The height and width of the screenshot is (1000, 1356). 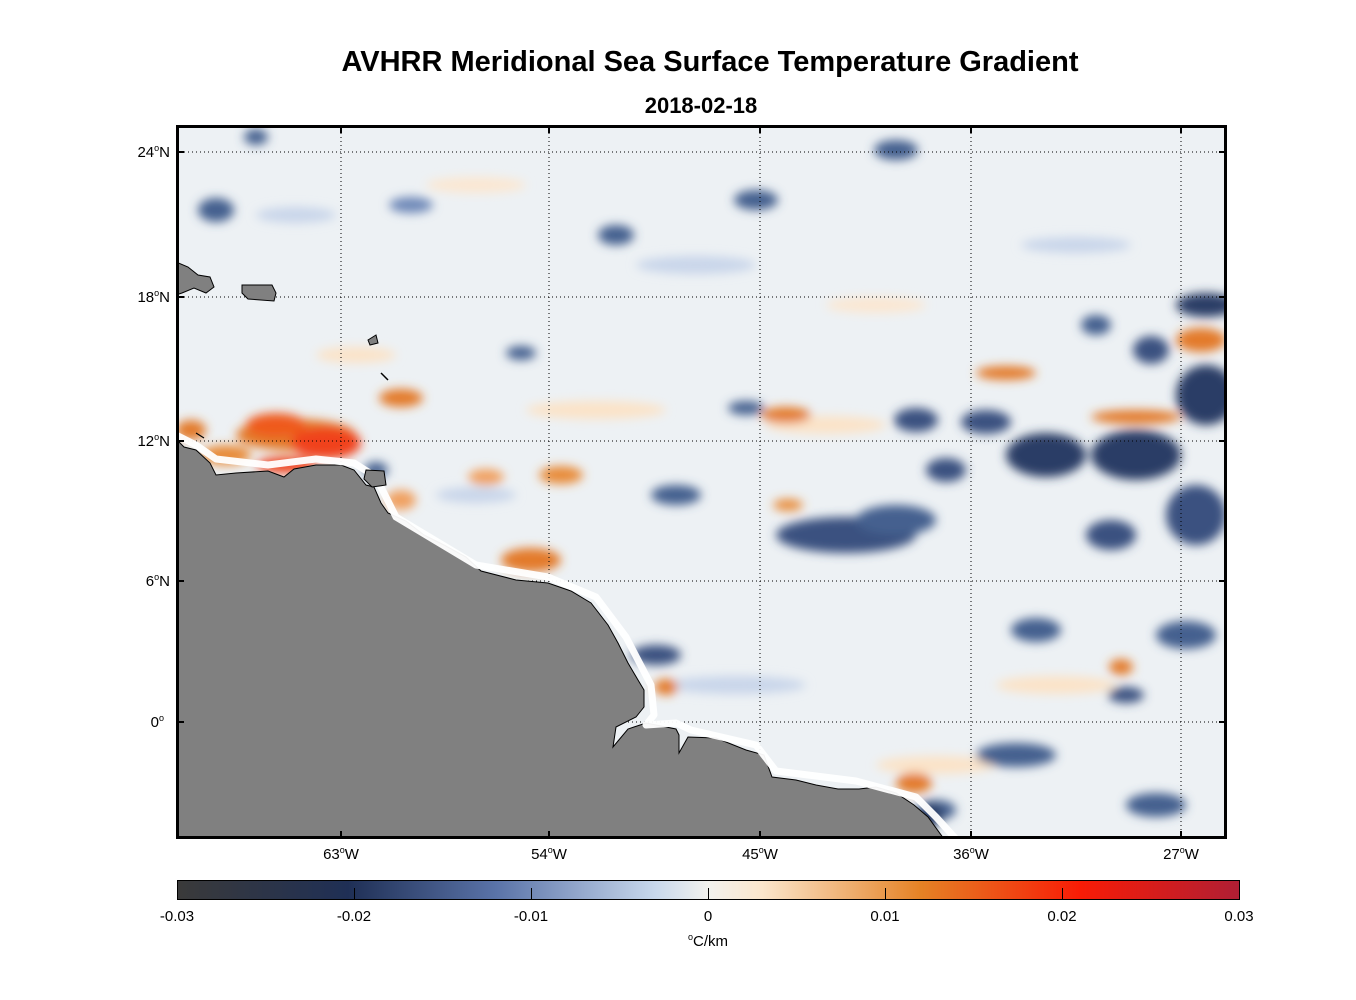 I want to click on colorbar-label: 0.03, so click(x=1239, y=916).